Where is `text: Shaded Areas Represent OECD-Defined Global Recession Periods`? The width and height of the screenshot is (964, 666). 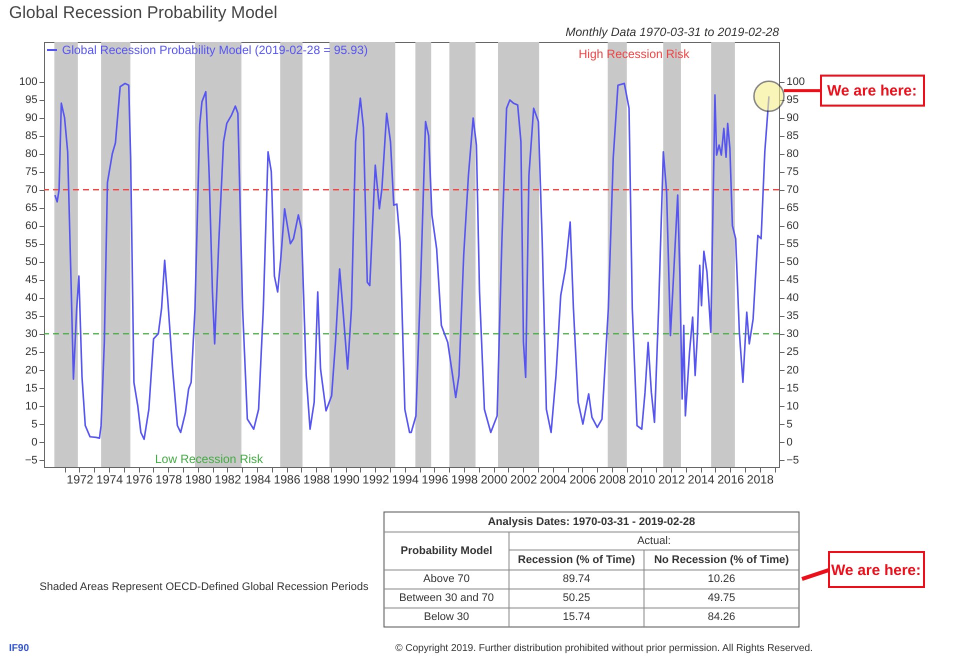 text: Shaded Areas Represent OECD-Defined Global Recession Periods is located at coordinates (204, 587).